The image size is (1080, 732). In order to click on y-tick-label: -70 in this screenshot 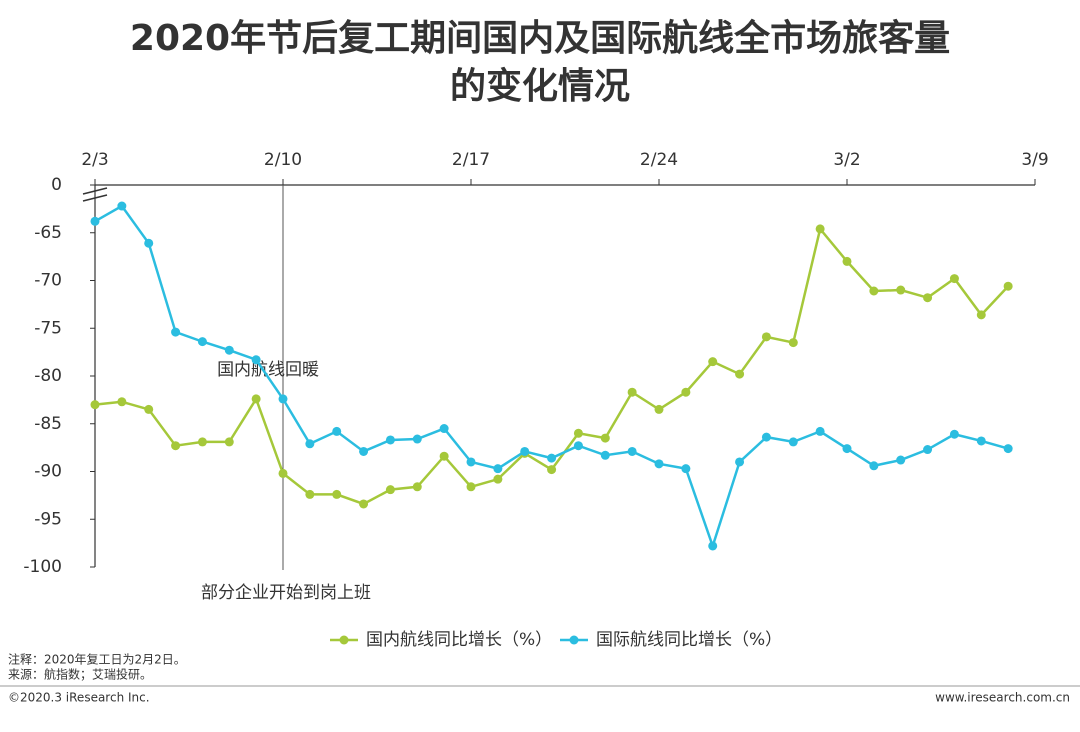, I will do `click(48, 281)`.